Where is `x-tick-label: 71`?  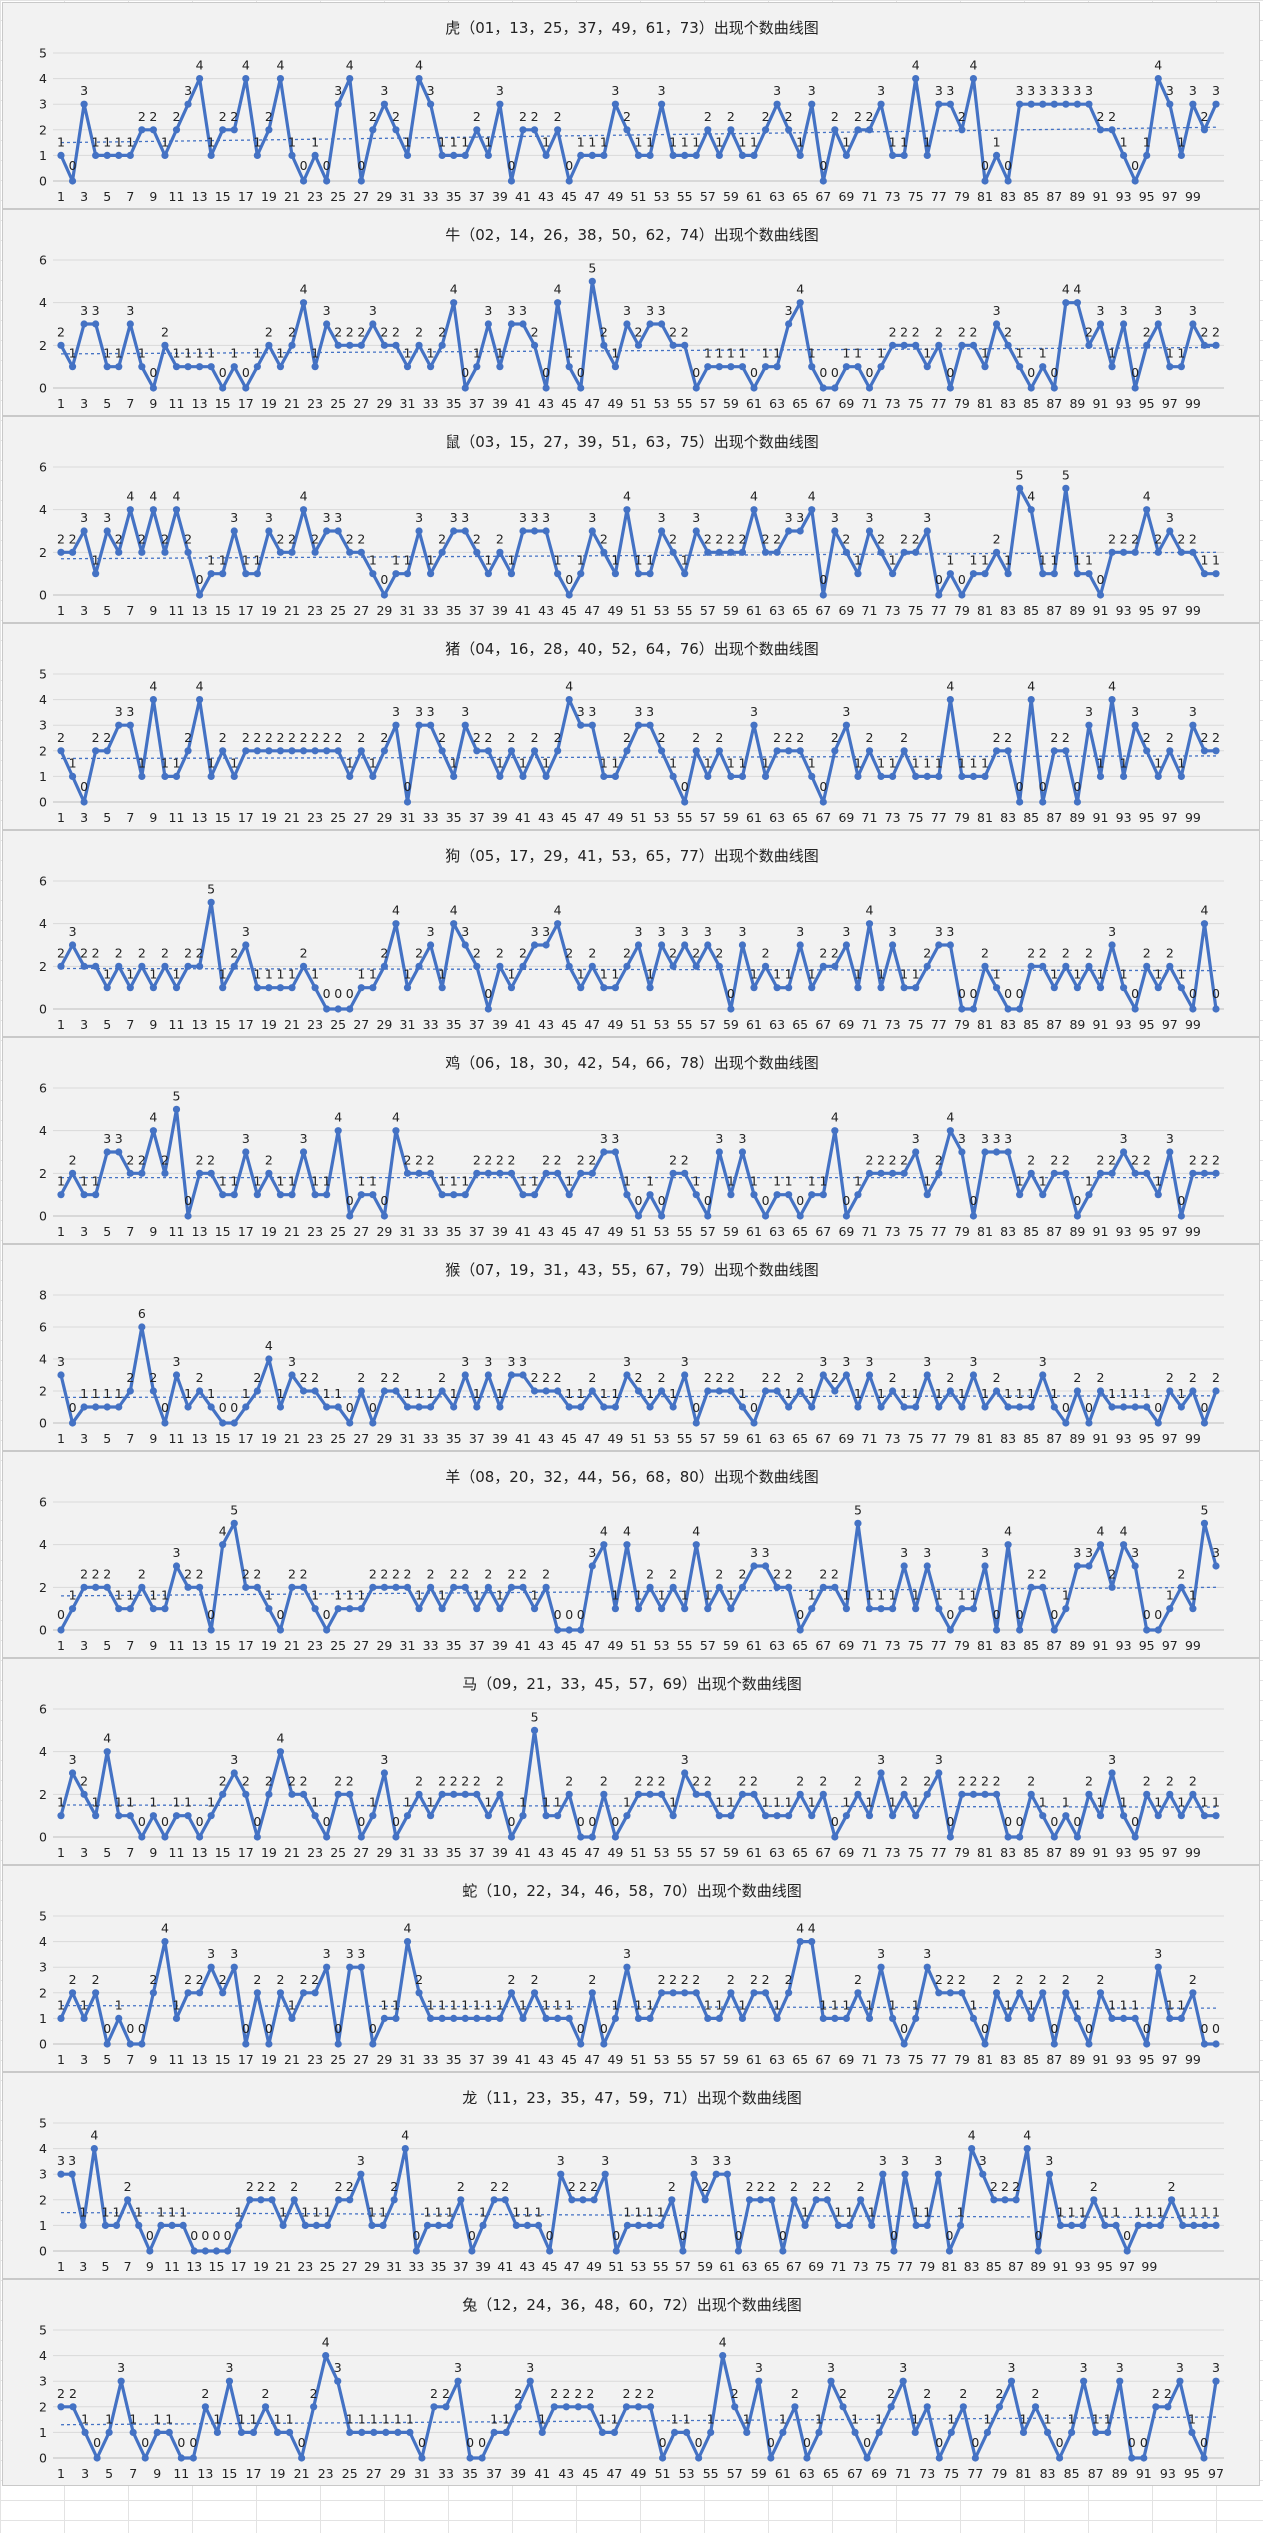
x-tick-label: 71 is located at coordinates (870, 2059).